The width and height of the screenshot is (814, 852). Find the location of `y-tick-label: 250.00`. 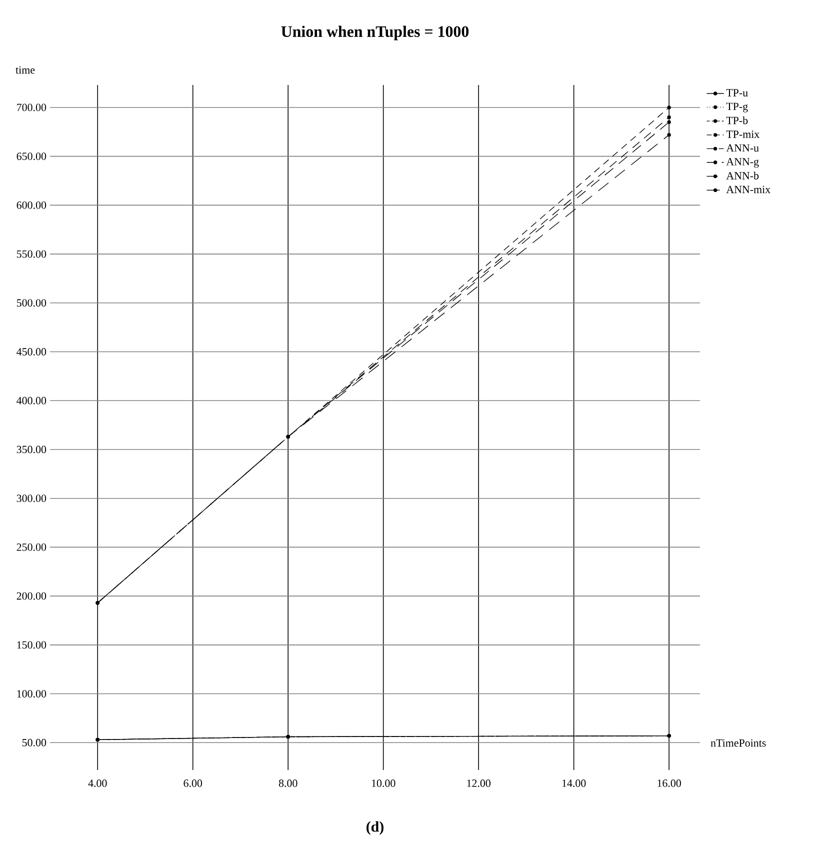

y-tick-label: 250.00 is located at coordinates (31, 547).